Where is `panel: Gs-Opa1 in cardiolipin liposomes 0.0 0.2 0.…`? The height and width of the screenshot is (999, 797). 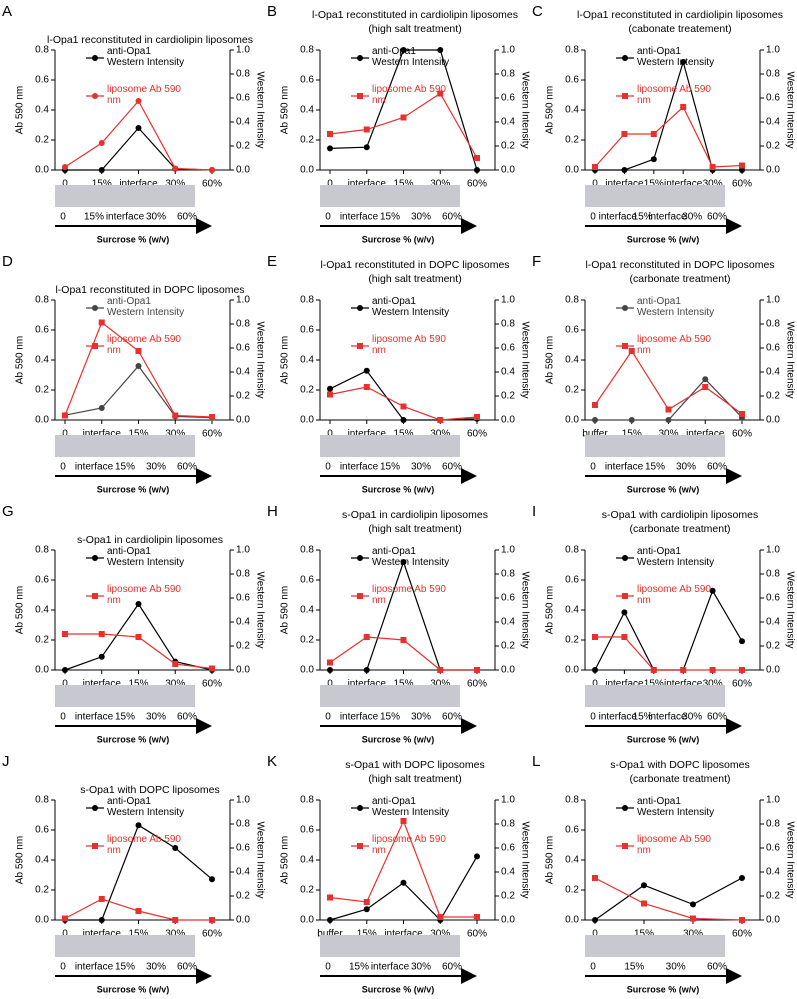 panel: Gs-Opa1 in cardiolipin liposomes 0.0 0.2 0.… is located at coordinates (133, 623).